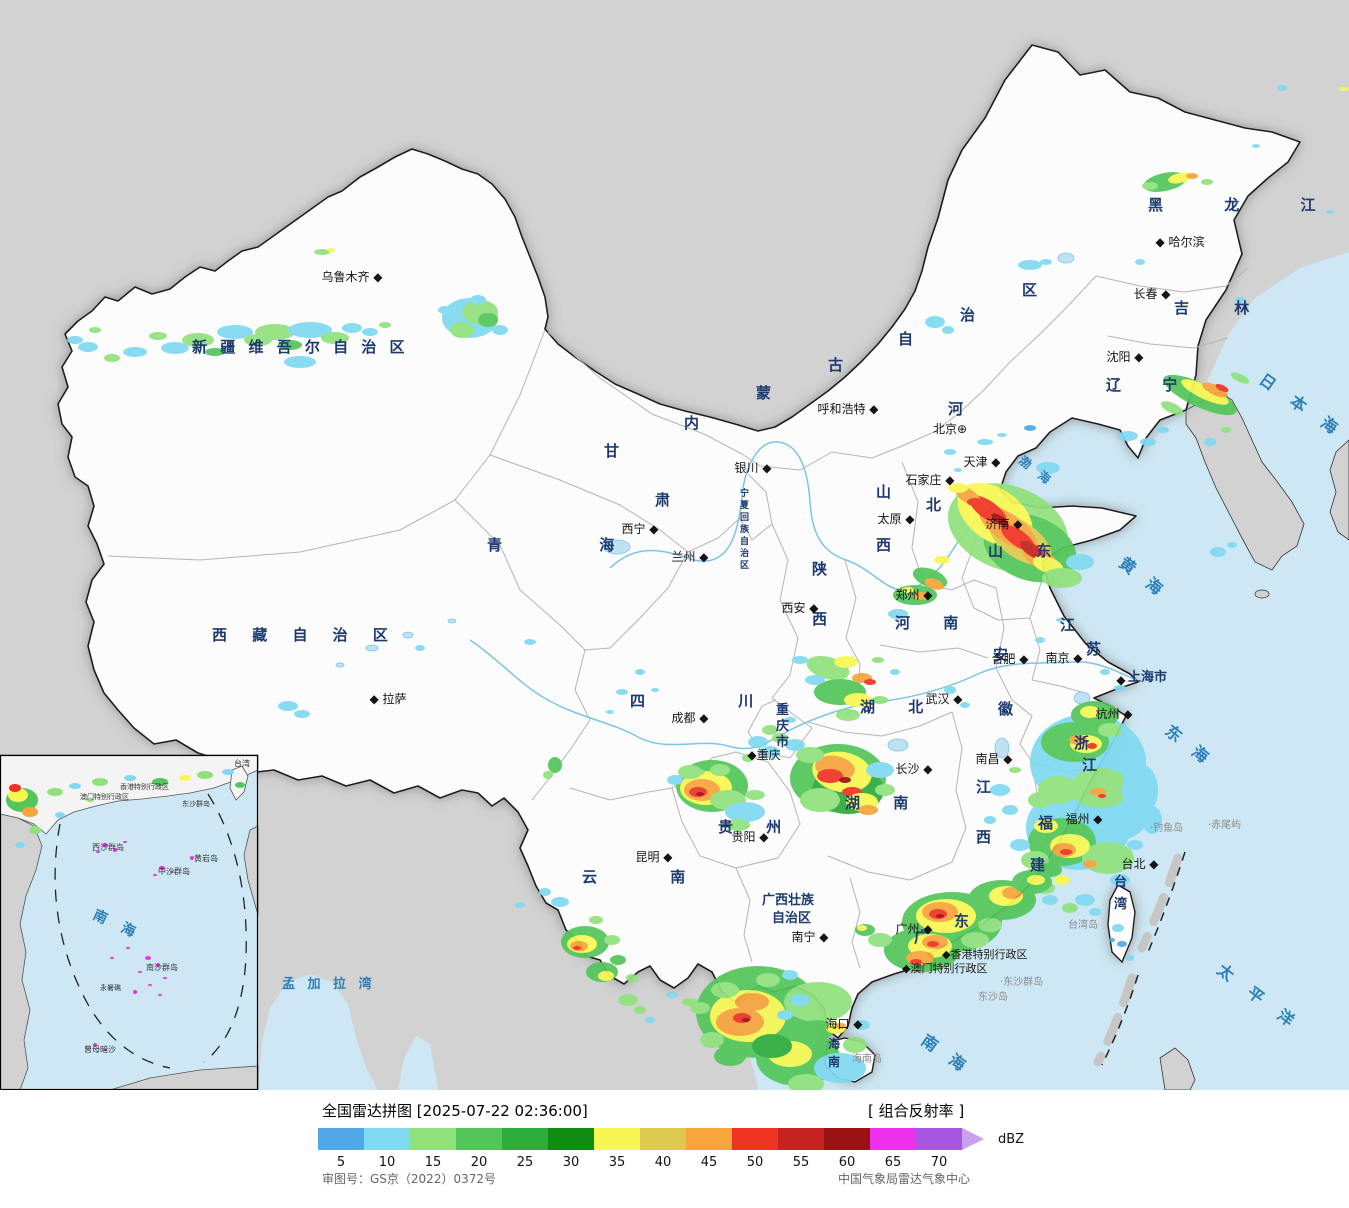 This screenshot has width=1349, height=1208. Describe the element at coordinates (713, 701) in the screenshot. I see `province-label: 四 川` at that location.